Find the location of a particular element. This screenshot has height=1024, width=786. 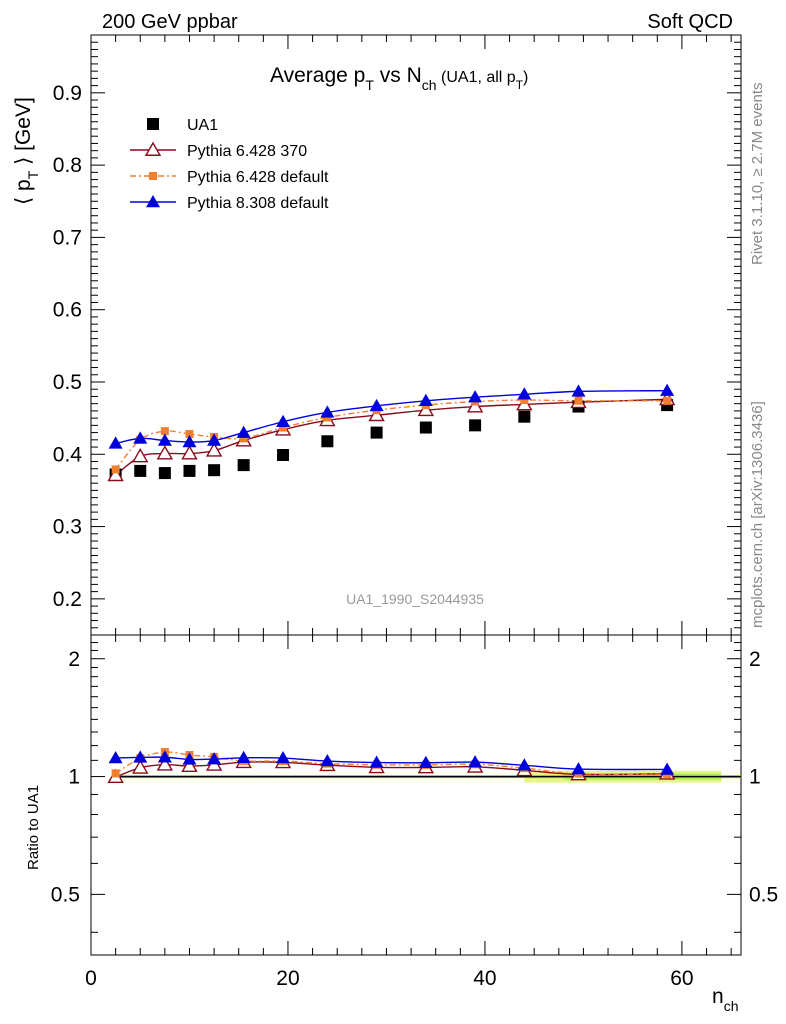

x-tick-label: 20 is located at coordinates (287, 978).